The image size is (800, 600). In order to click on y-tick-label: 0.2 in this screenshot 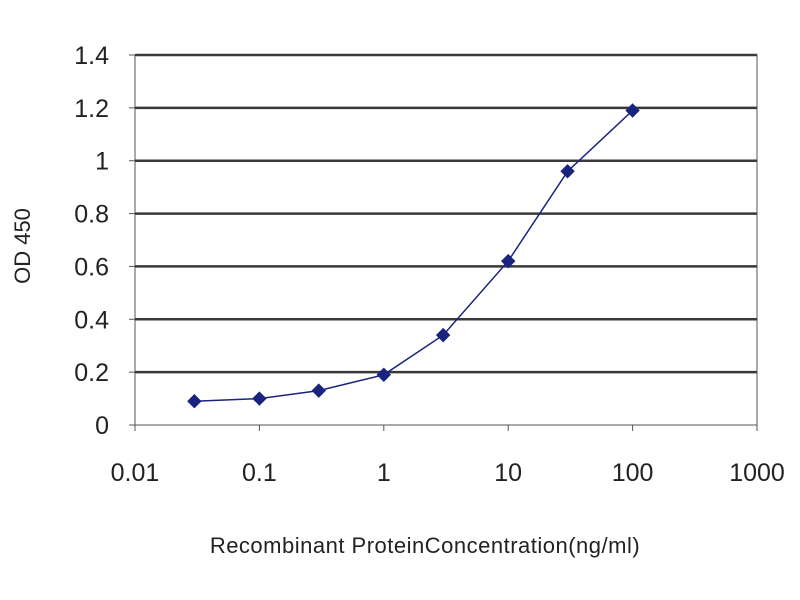, I will do `click(91, 373)`.